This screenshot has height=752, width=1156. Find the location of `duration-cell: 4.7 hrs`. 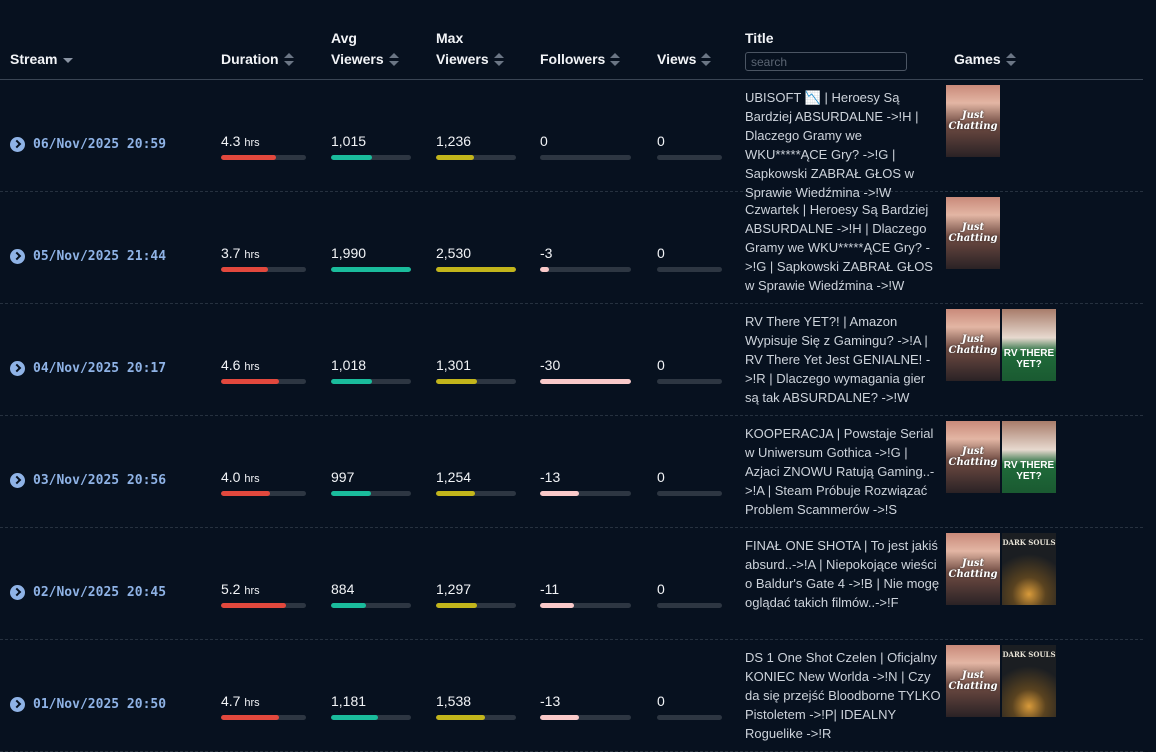

duration-cell: 4.7 hrs is located at coordinates (263, 706).